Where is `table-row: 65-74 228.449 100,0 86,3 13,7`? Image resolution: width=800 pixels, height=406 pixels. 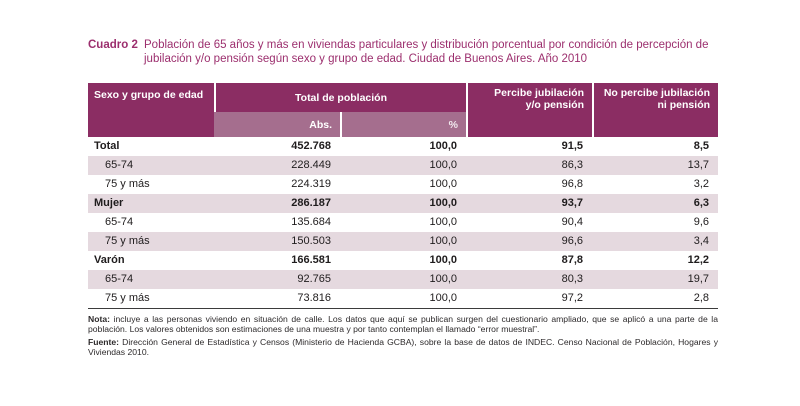
table-row: 65-74 228.449 100,0 86,3 13,7 is located at coordinates (403, 165).